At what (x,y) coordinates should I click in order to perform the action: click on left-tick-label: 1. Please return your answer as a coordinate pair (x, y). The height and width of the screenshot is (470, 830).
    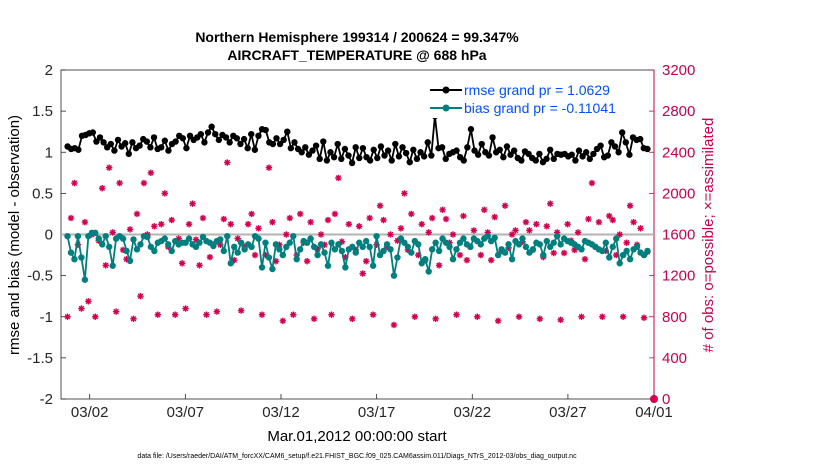
    Looking at the image, I should click on (49, 152).